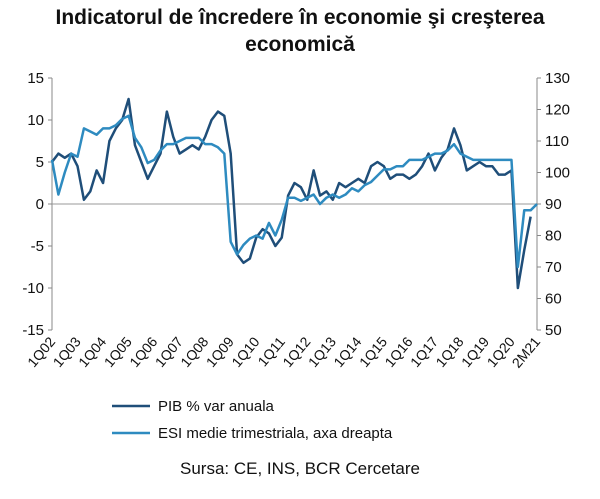 This screenshot has height=499, width=600. What do you see at coordinates (67, 351) in the screenshot?
I see `x-tick-label: 1Q03` at bounding box center [67, 351].